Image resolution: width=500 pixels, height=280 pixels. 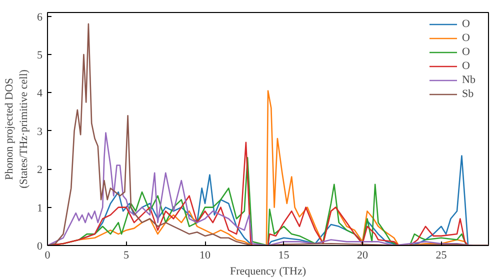 I want to click on y-tick-label: 3, so click(x=40, y=132).